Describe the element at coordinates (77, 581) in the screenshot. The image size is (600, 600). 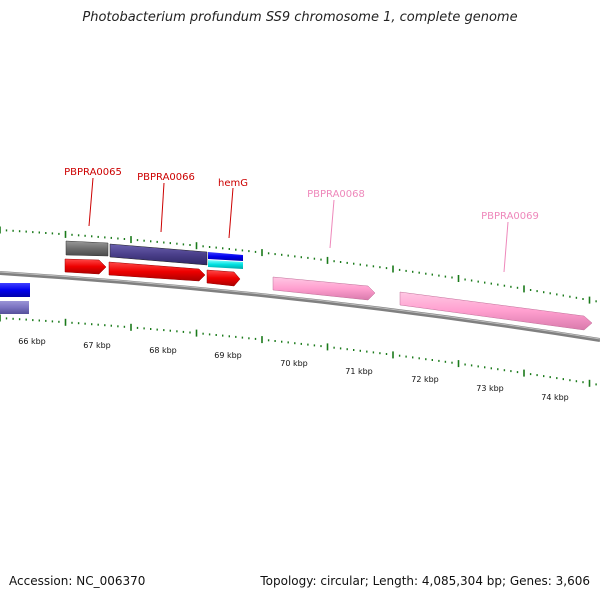
I see `accession-text: Accession: NC_006370` at that location.